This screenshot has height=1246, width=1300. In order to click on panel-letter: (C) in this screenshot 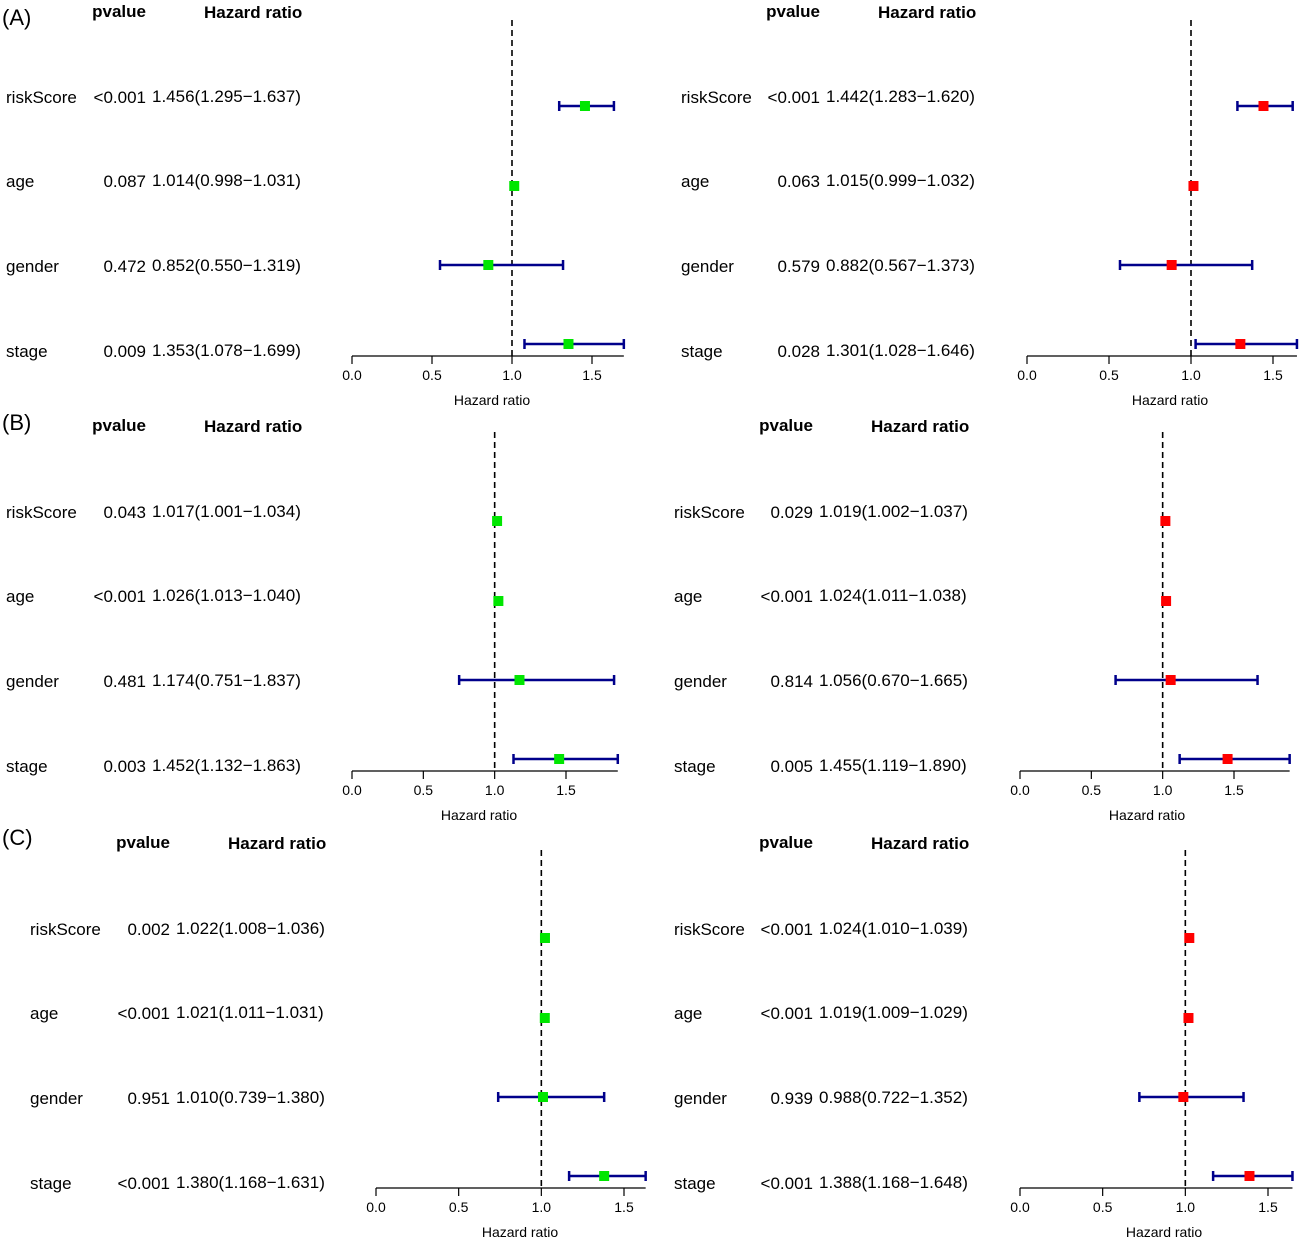, I will do `click(17, 837)`.